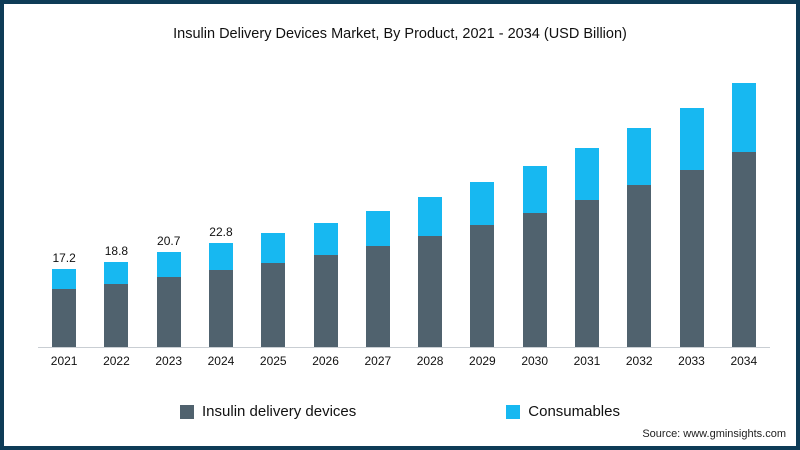 The height and width of the screenshot is (450, 800). Describe the element at coordinates (187, 411) in the screenshot. I see `devices-swatch-icon` at that location.